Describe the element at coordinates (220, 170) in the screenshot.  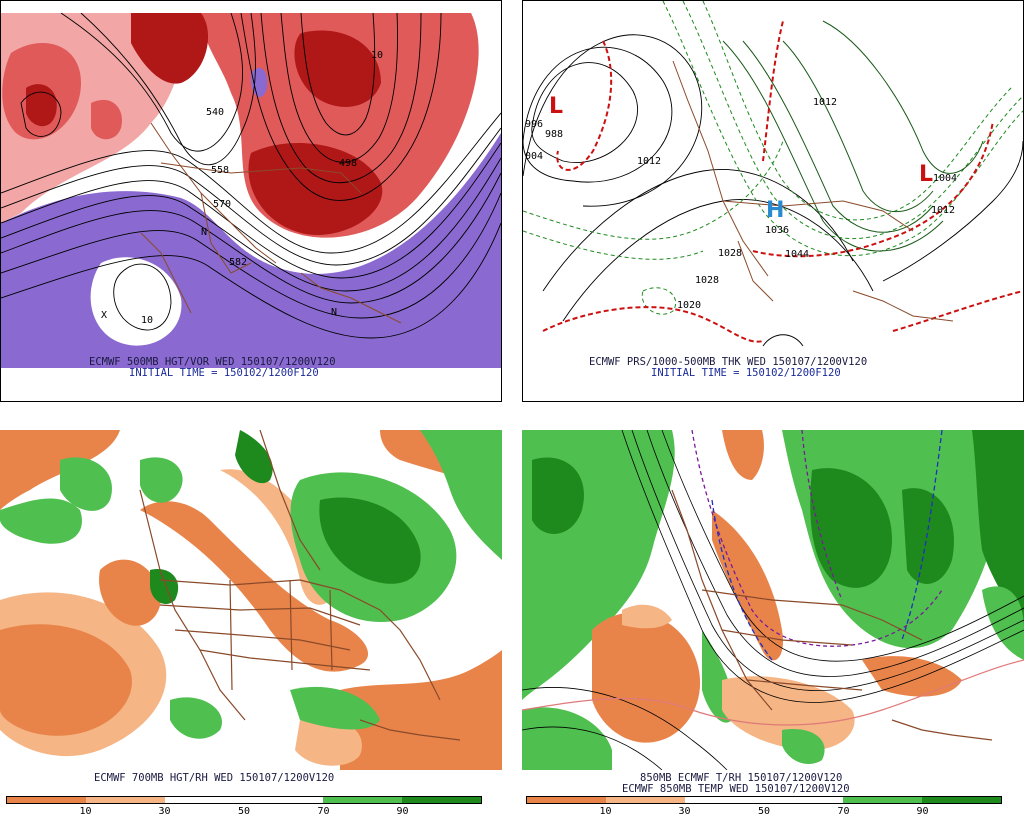
I see `svg-text: 558` at that location.